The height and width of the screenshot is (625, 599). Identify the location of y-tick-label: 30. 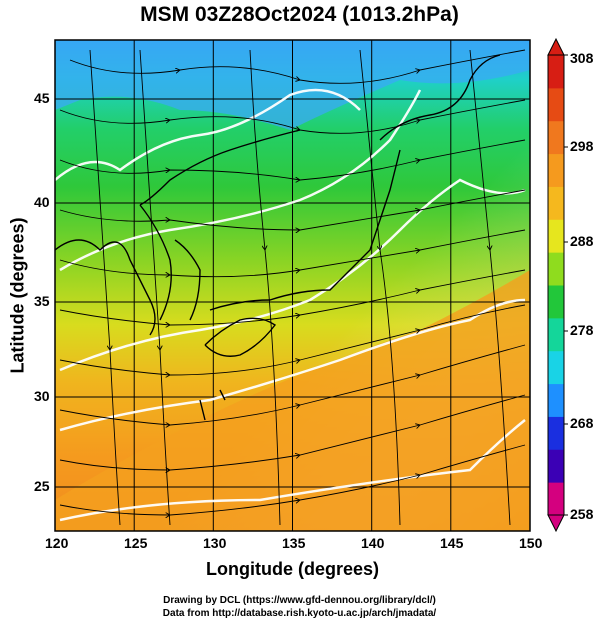
(42, 396).